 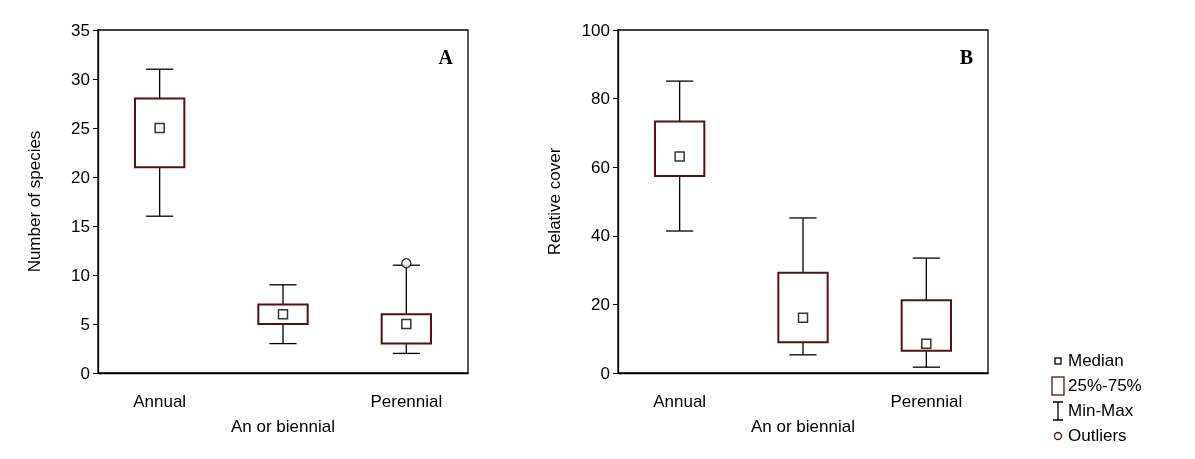 I want to click on y-tick-label: 100, so click(x=595, y=30).